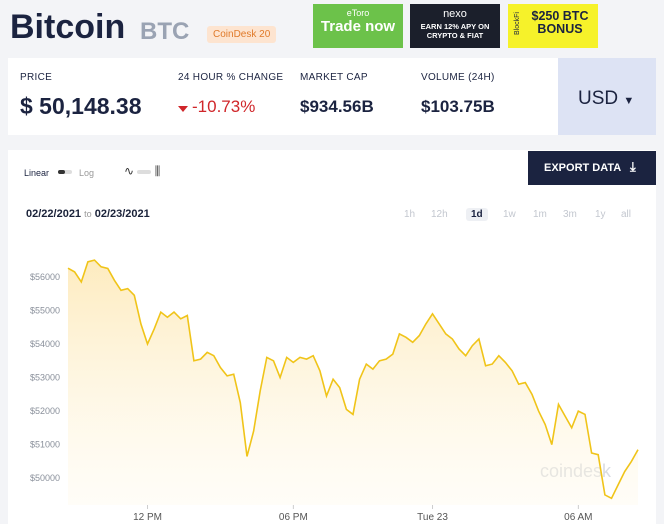  What do you see at coordinates (45, 344) in the screenshot?
I see `y-tick-label: $54000` at bounding box center [45, 344].